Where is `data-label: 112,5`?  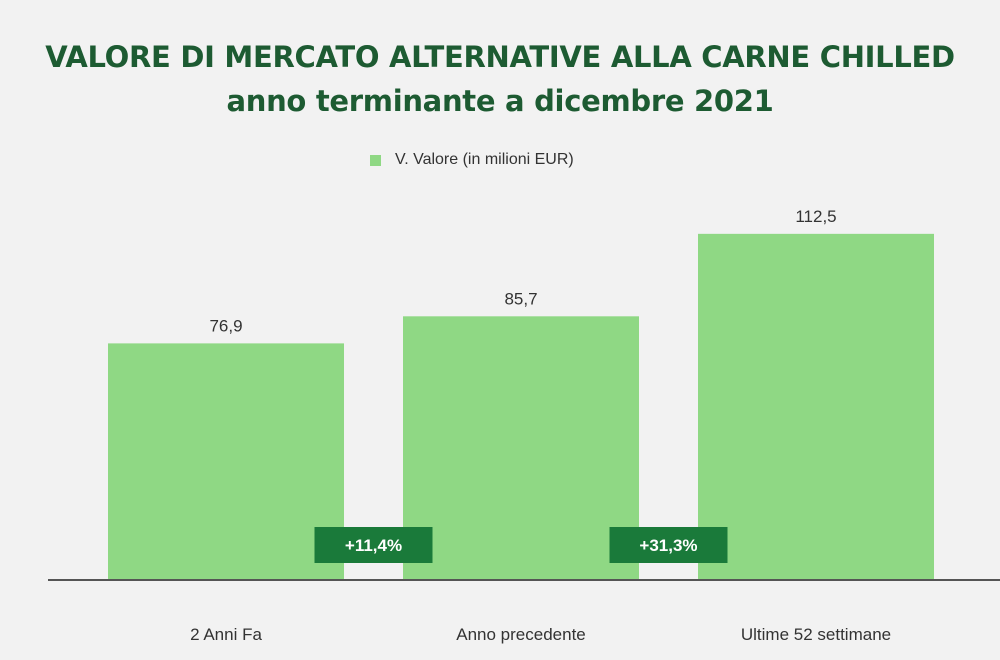
data-label: 112,5 is located at coordinates (815, 216).